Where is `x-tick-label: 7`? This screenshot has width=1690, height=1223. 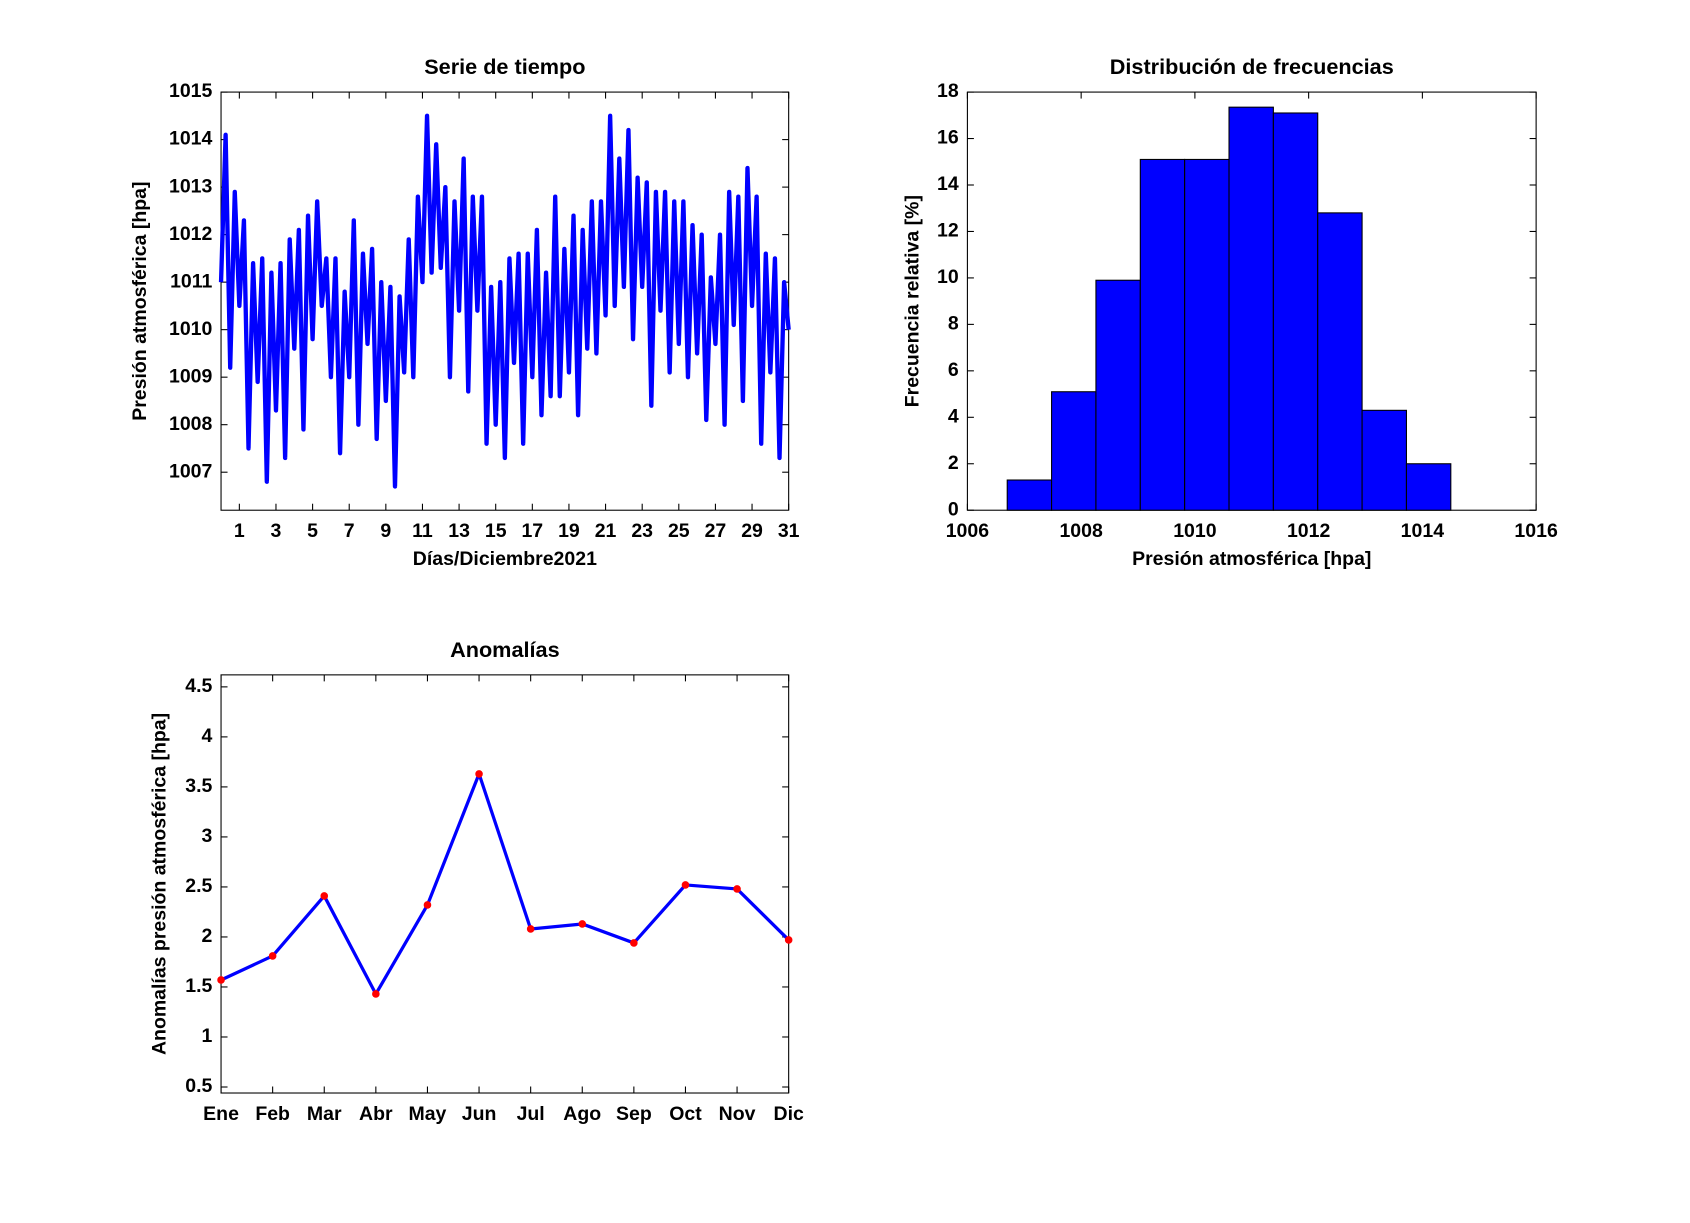 x-tick-label: 7 is located at coordinates (349, 531).